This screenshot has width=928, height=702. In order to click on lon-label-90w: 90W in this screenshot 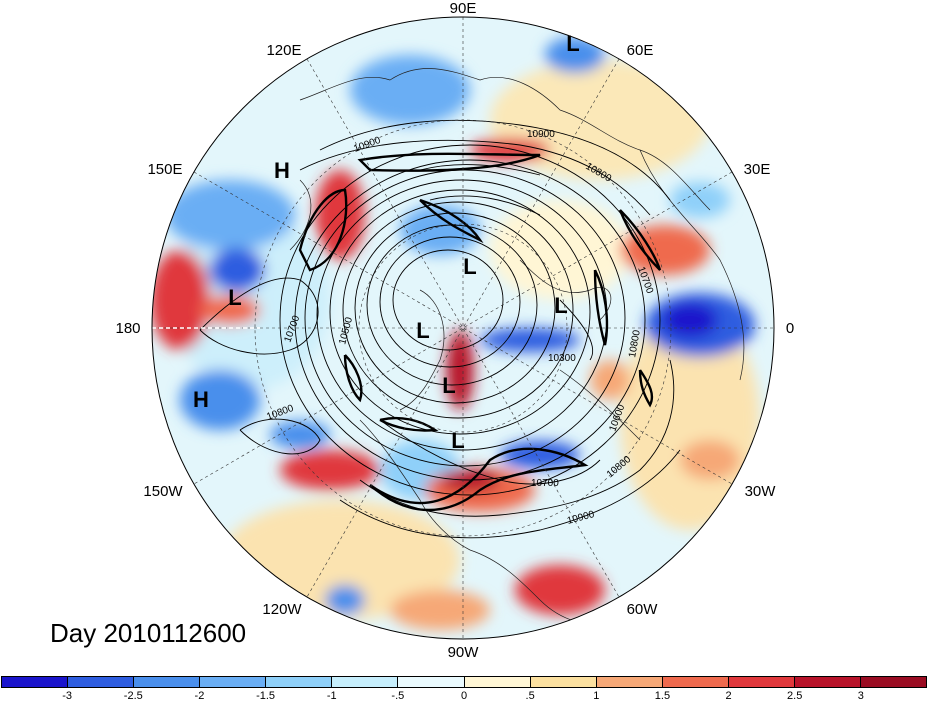, I will do `click(464, 652)`.